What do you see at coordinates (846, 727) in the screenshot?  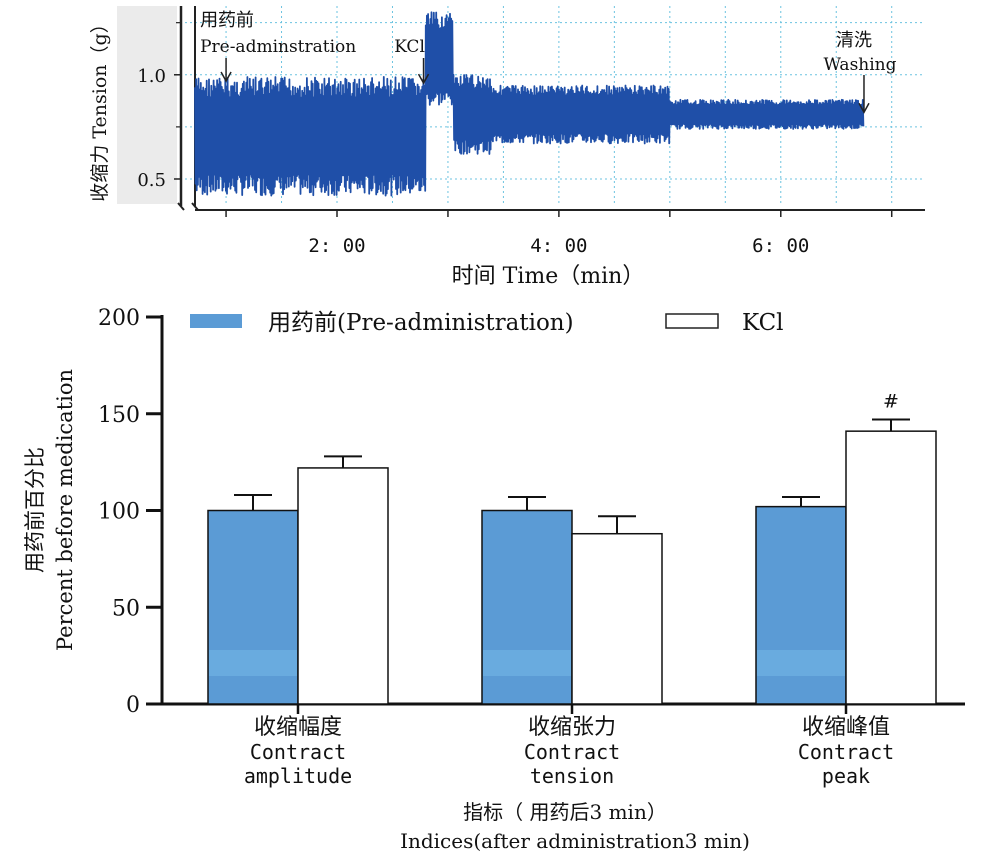 I see `category-label-cn: 收缩峰值` at bounding box center [846, 727].